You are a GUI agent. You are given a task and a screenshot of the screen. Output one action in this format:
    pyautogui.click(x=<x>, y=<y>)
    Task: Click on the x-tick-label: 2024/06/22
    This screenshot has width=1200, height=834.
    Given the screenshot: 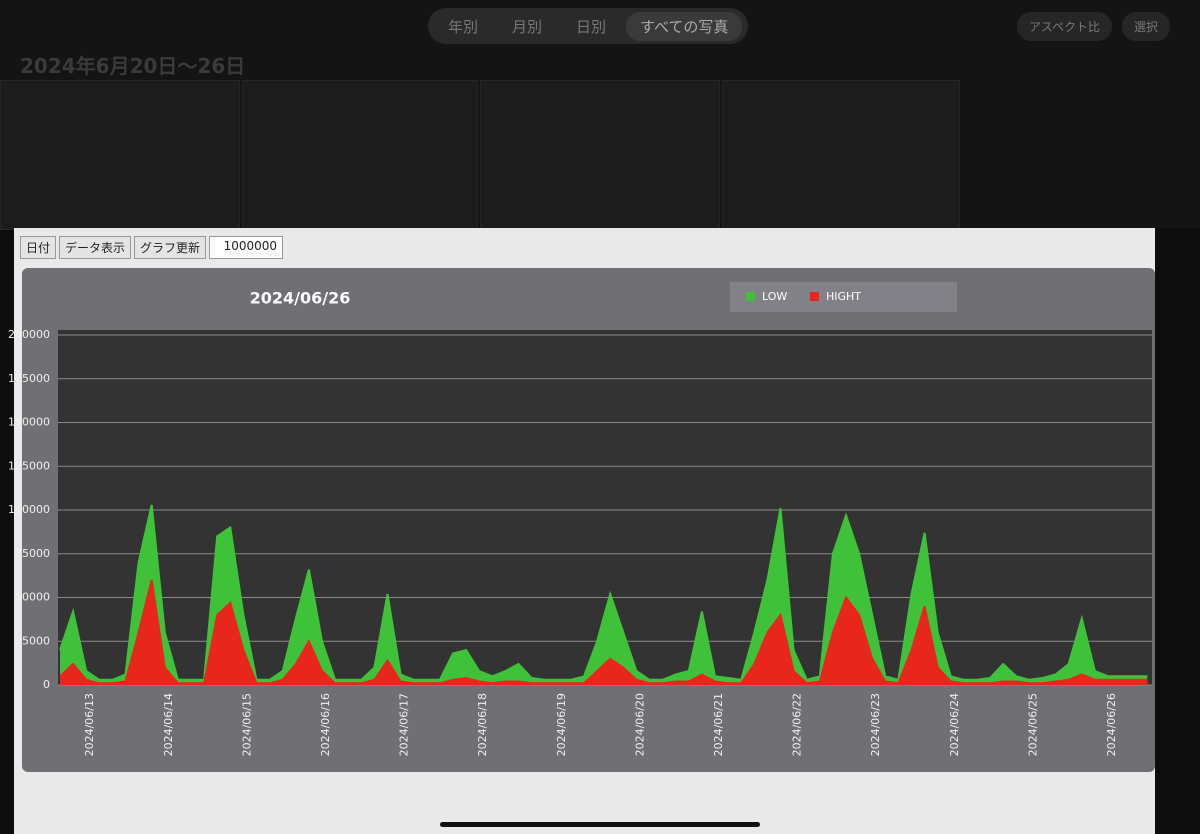 What is the action you would take?
    pyautogui.click(x=797, y=724)
    